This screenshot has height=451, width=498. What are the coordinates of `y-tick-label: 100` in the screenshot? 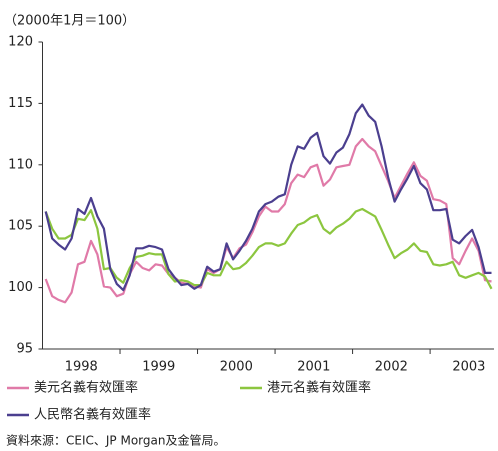 It's located at (20, 287).